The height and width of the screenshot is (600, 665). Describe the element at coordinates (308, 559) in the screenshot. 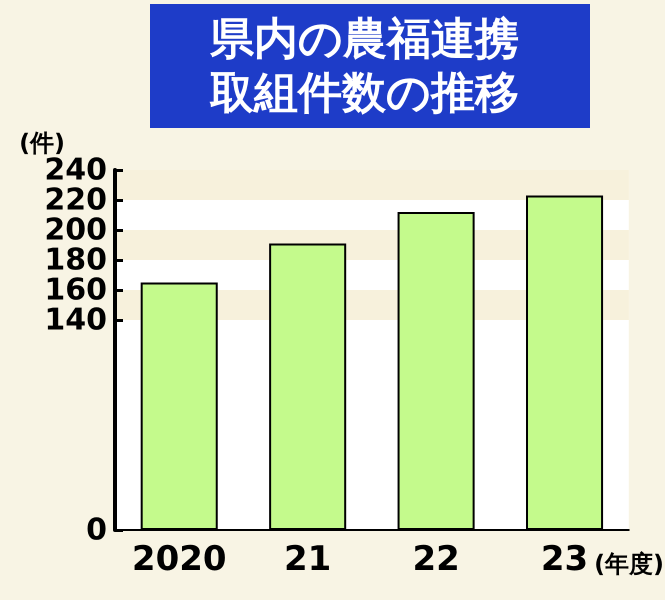

I see `x-tick-label: 21` at that location.